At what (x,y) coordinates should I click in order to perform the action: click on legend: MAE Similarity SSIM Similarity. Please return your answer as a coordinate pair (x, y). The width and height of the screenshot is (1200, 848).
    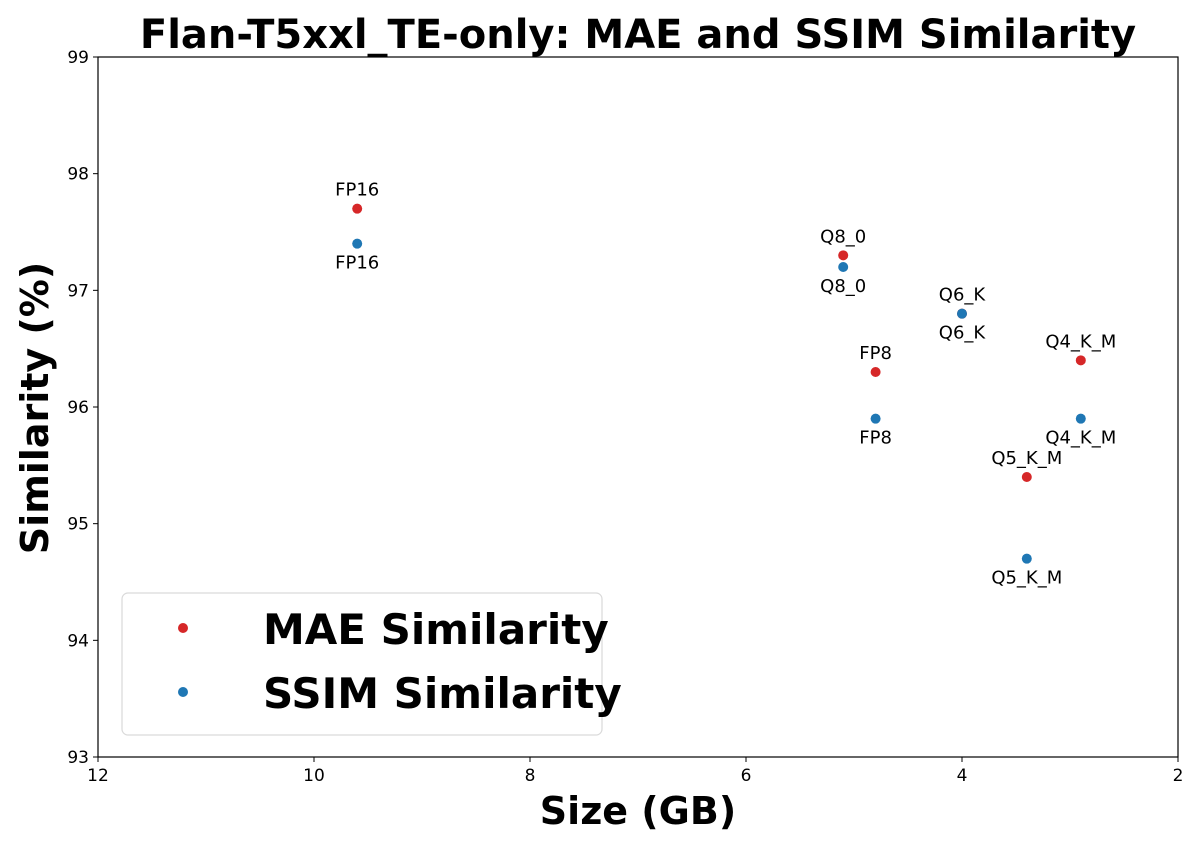
    Looking at the image, I should click on (371, 664).